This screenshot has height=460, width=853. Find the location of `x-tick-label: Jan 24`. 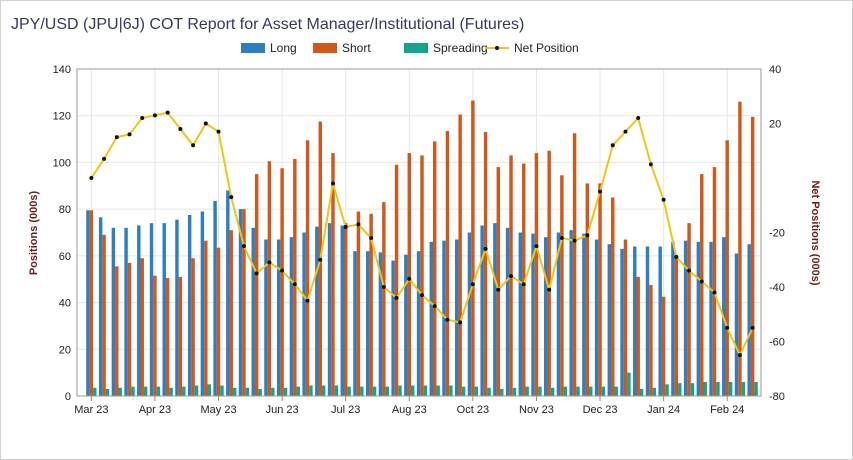

x-tick-label: Jan 24 is located at coordinates (663, 410).